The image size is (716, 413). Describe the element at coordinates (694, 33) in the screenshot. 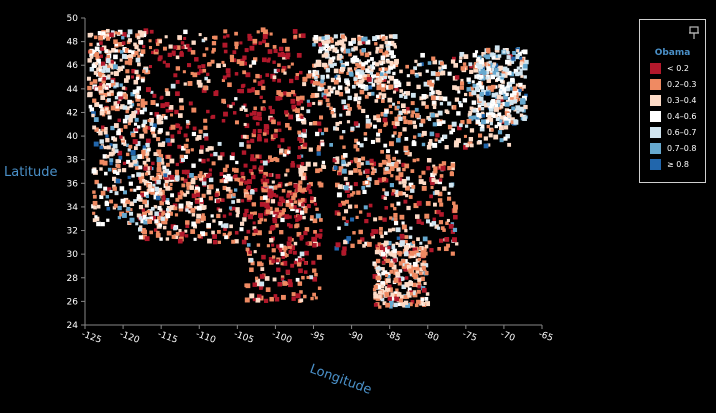

I see `pin-icon` at that location.